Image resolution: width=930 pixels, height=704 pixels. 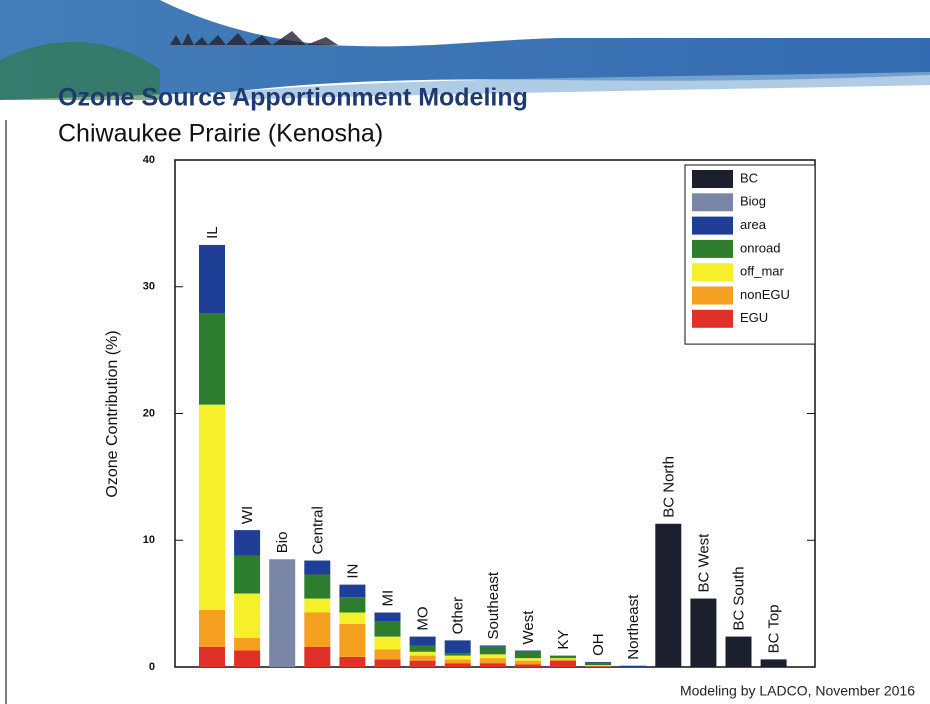 What do you see at coordinates (754, 317) in the screenshot?
I see `legend-label: EGU` at bounding box center [754, 317].